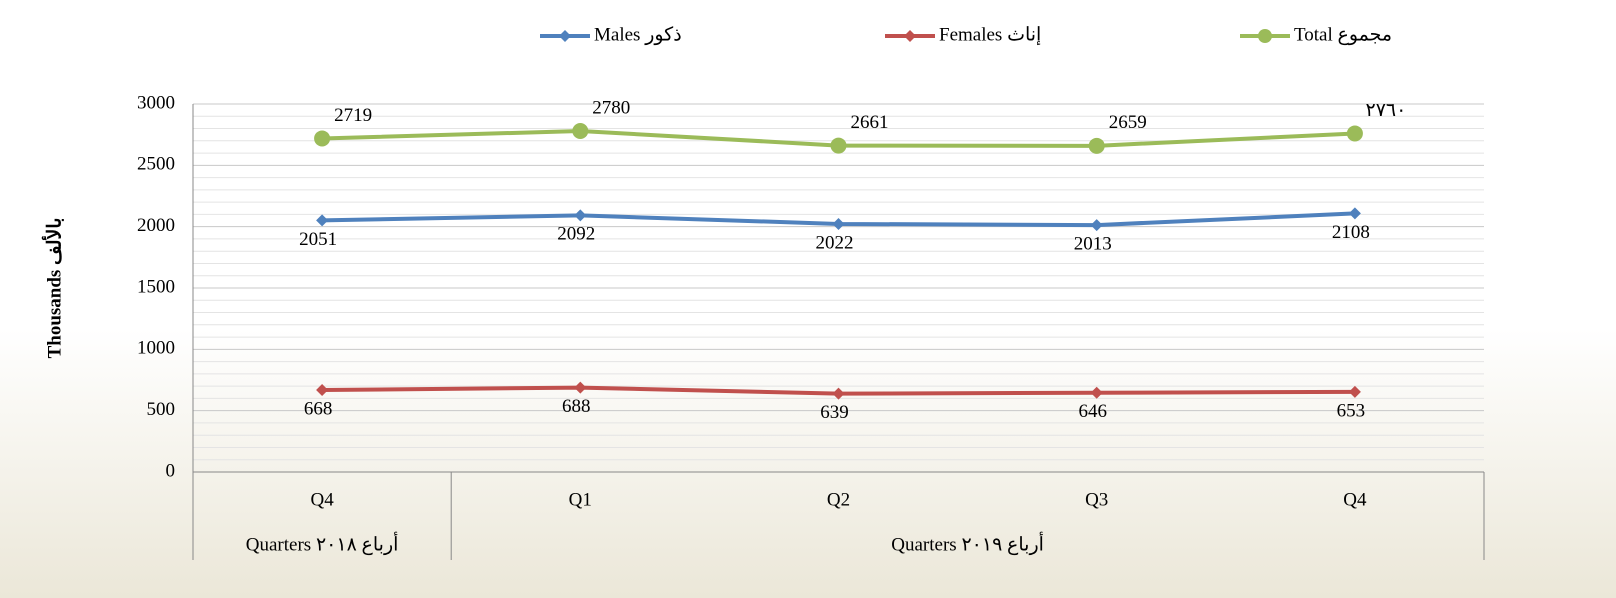 The width and height of the screenshot is (1616, 598). Describe the element at coordinates (611, 107) in the screenshot. I see `data-label: 2780` at that location.